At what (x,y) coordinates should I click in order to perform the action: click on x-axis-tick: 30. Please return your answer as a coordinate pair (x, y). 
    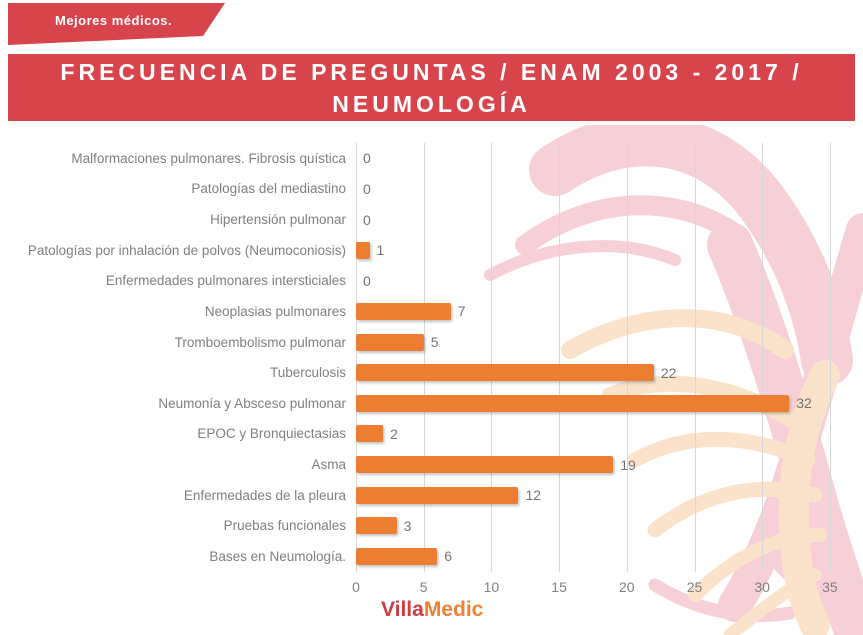
    Looking at the image, I should click on (762, 587).